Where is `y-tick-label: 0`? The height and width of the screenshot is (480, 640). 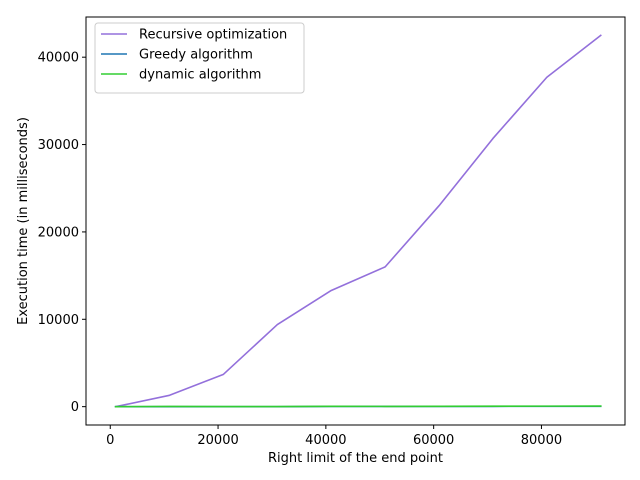 y-tick-label: 0 is located at coordinates (75, 407).